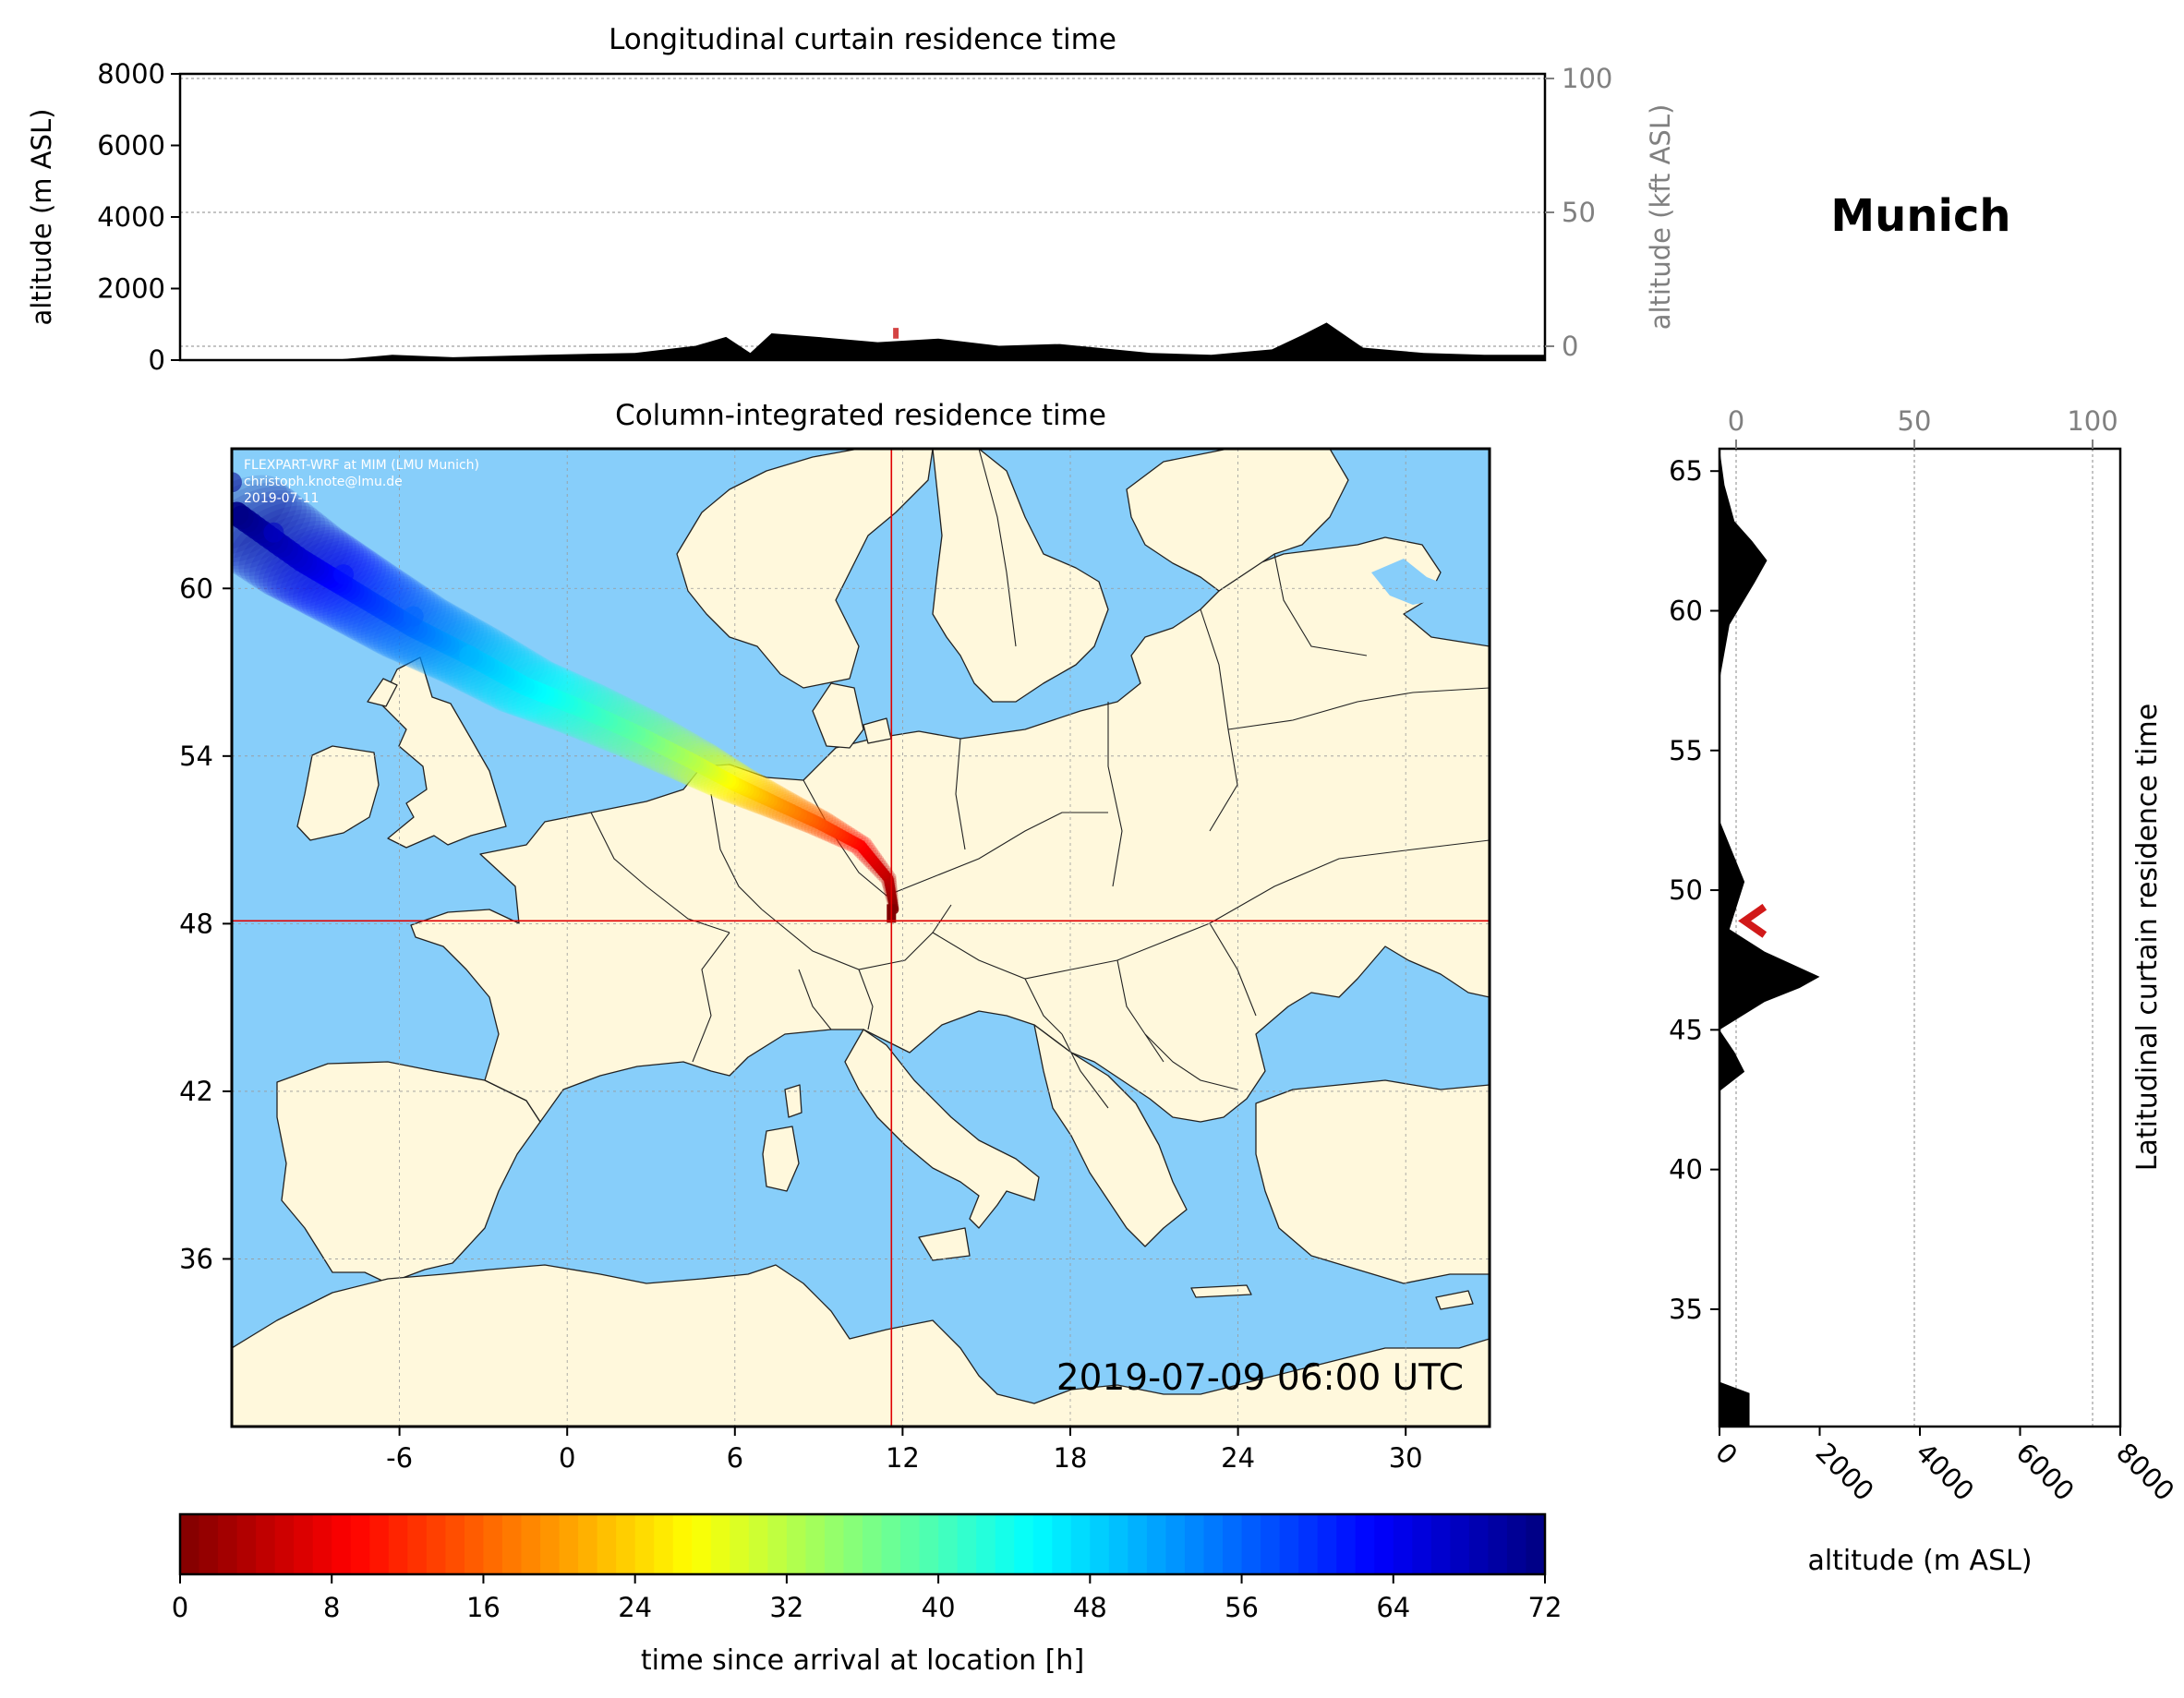 This screenshot has height=1698, width=2184. I want to click on land-italy, so click(942, 1129).